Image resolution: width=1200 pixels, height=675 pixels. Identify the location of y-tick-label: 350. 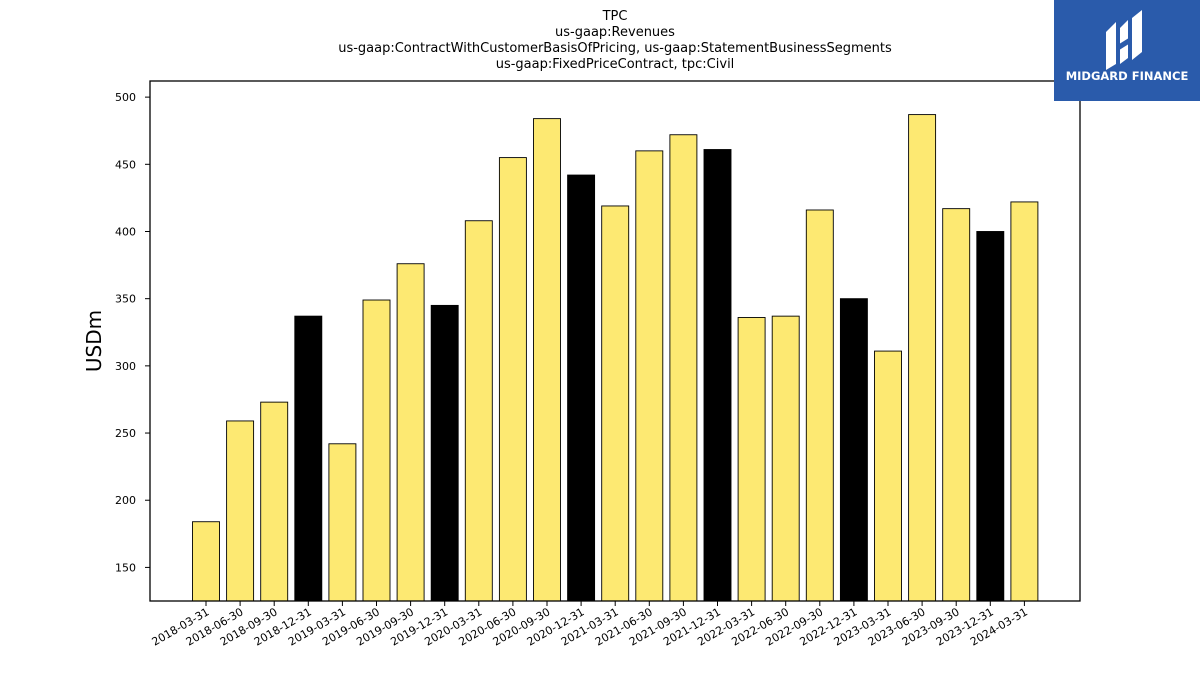
(125, 299).